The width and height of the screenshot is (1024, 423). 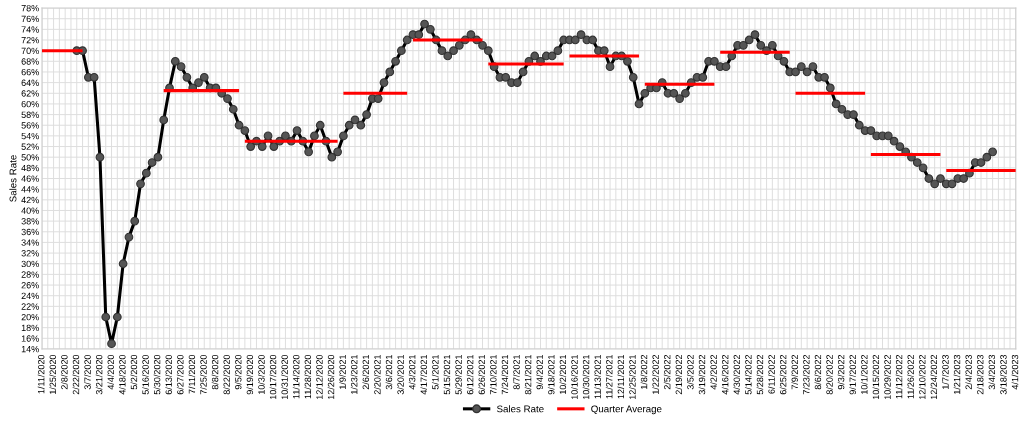 What do you see at coordinates (87, 372) in the screenshot?
I see `x-tick-label: 3/7/2020` at bounding box center [87, 372].